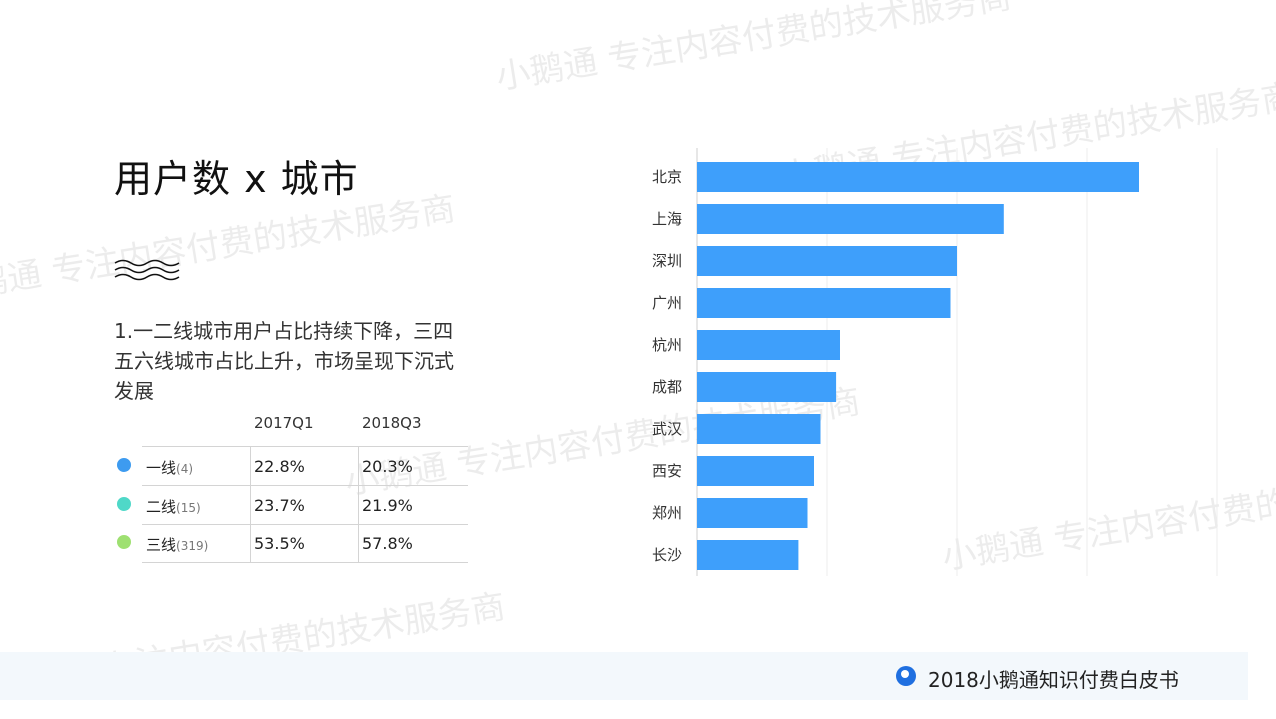 The height and width of the screenshot is (719, 1276). What do you see at coordinates (279, 505) in the screenshot?
I see `value-2017q1: 23.7%` at bounding box center [279, 505].